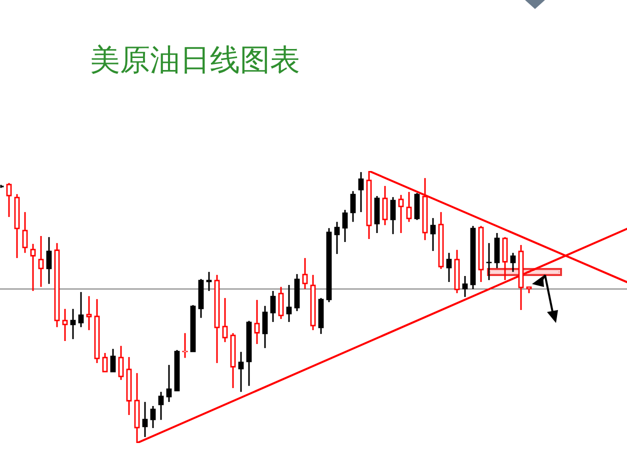 The image size is (627, 452). What do you see at coordinates (195, 61) in the screenshot?
I see `chart-title: 美原油日线图表` at bounding box center [195, 61].